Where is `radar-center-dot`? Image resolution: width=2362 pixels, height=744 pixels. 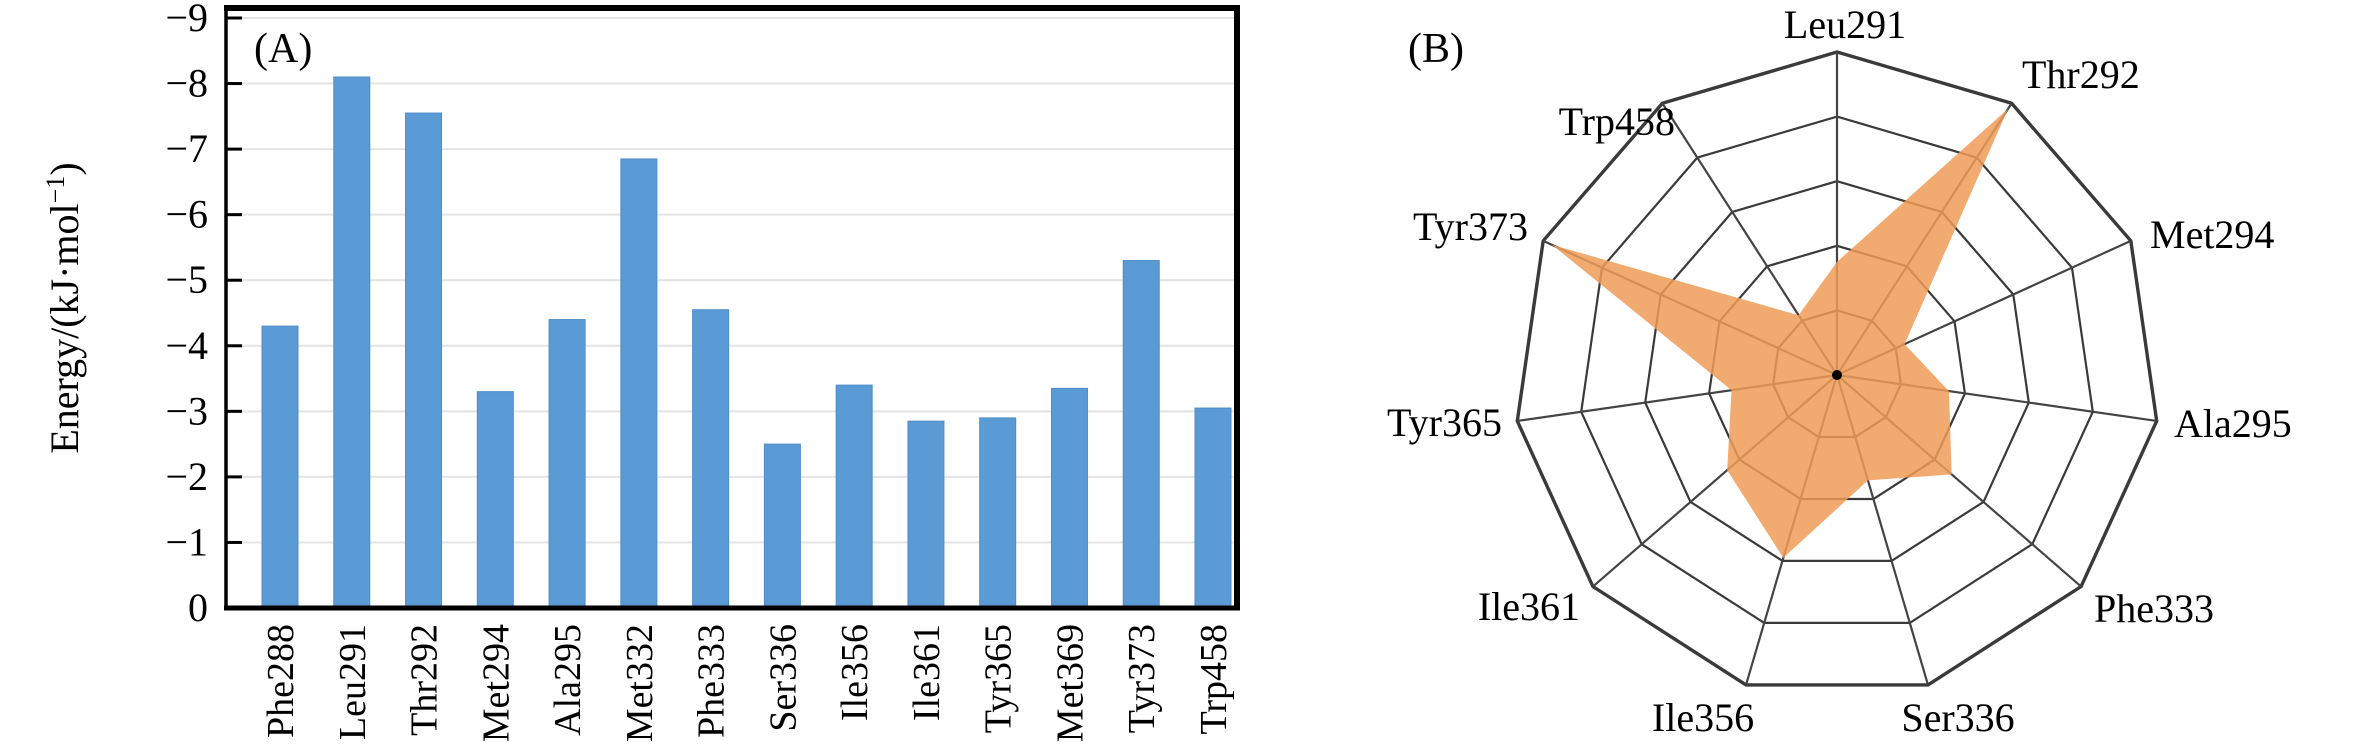
radar-center-dot is located at coordinates (1837, 375).